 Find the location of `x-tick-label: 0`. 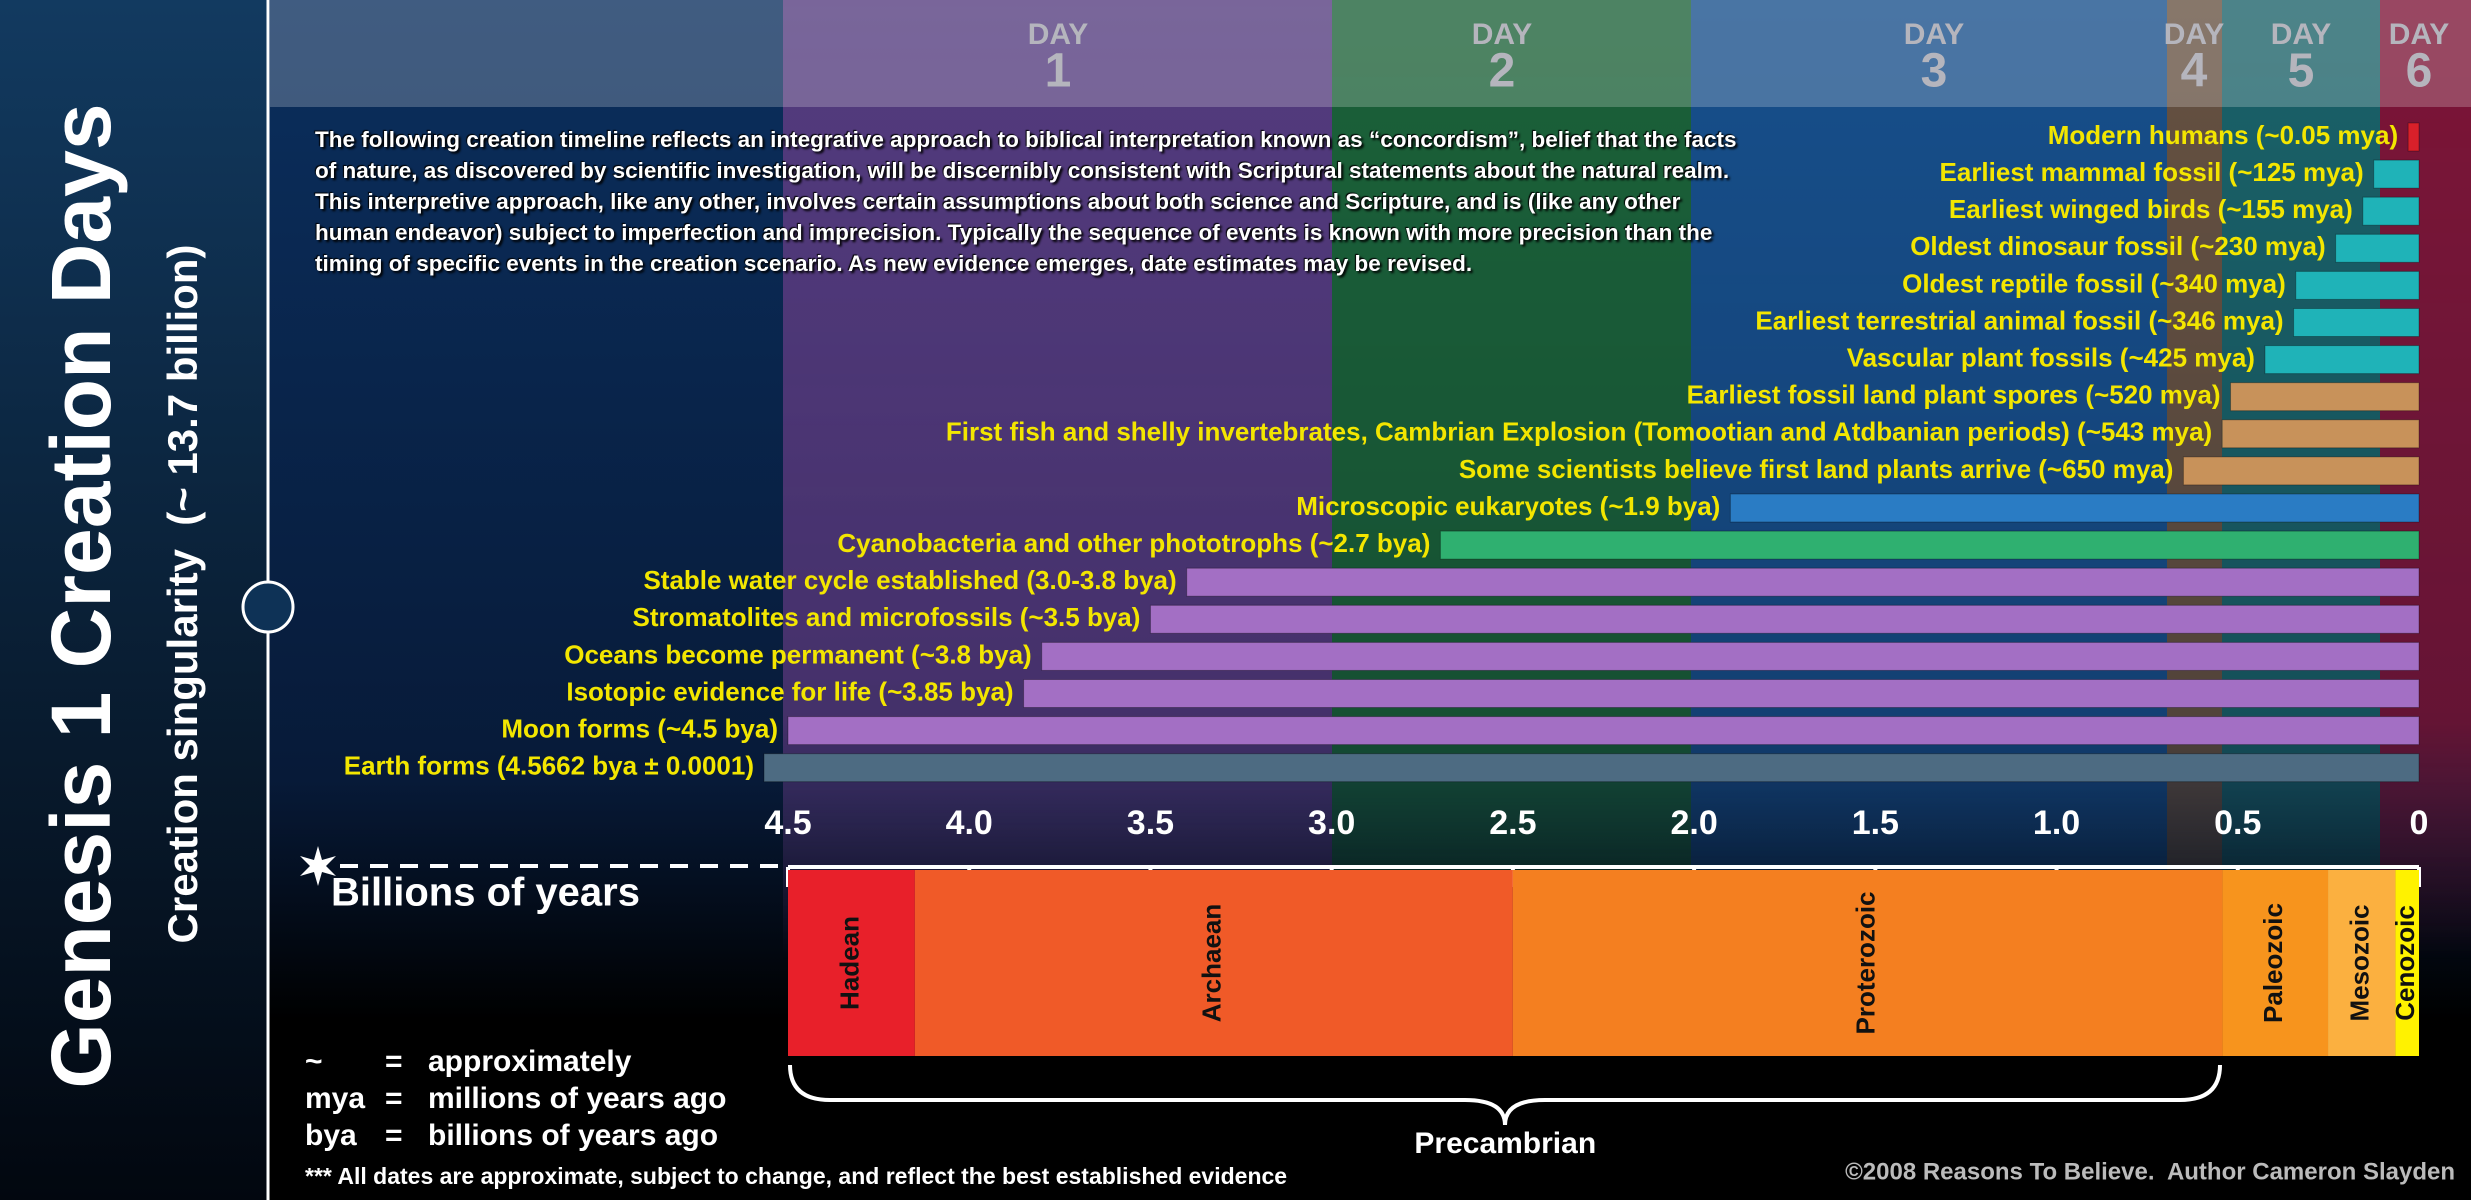

x-tick-label: 0 is located at coordinates (2419, 823).